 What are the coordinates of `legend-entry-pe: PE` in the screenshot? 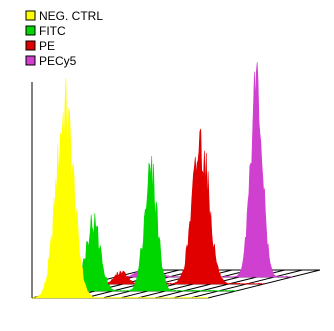 It's located at (40, 46).